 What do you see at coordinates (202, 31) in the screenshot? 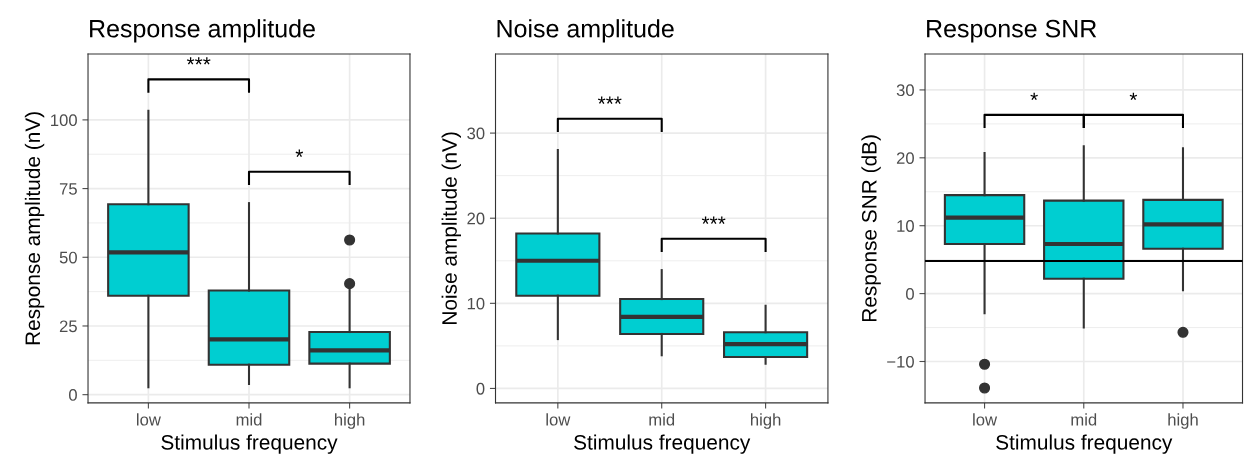
I see `chart-title: Response amplitude` at bounding box center [202, 31].